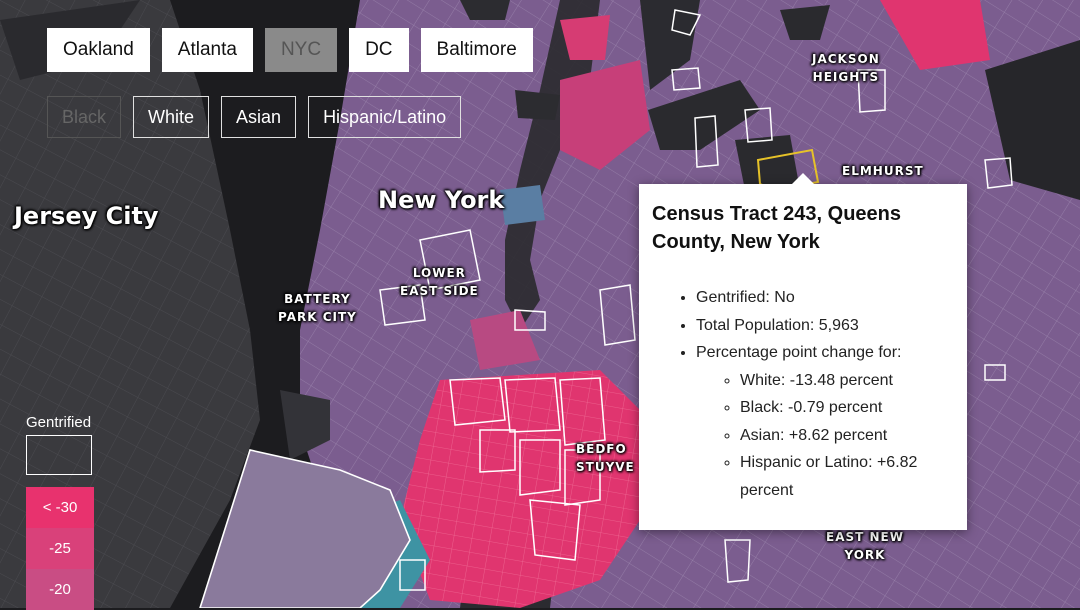 This screenshot has width=1080, height=610. What do you see at coordinates (525, 489) in the screenshot?
I see `hot-tracts-brooklyn` at bounding box center [525, 489].